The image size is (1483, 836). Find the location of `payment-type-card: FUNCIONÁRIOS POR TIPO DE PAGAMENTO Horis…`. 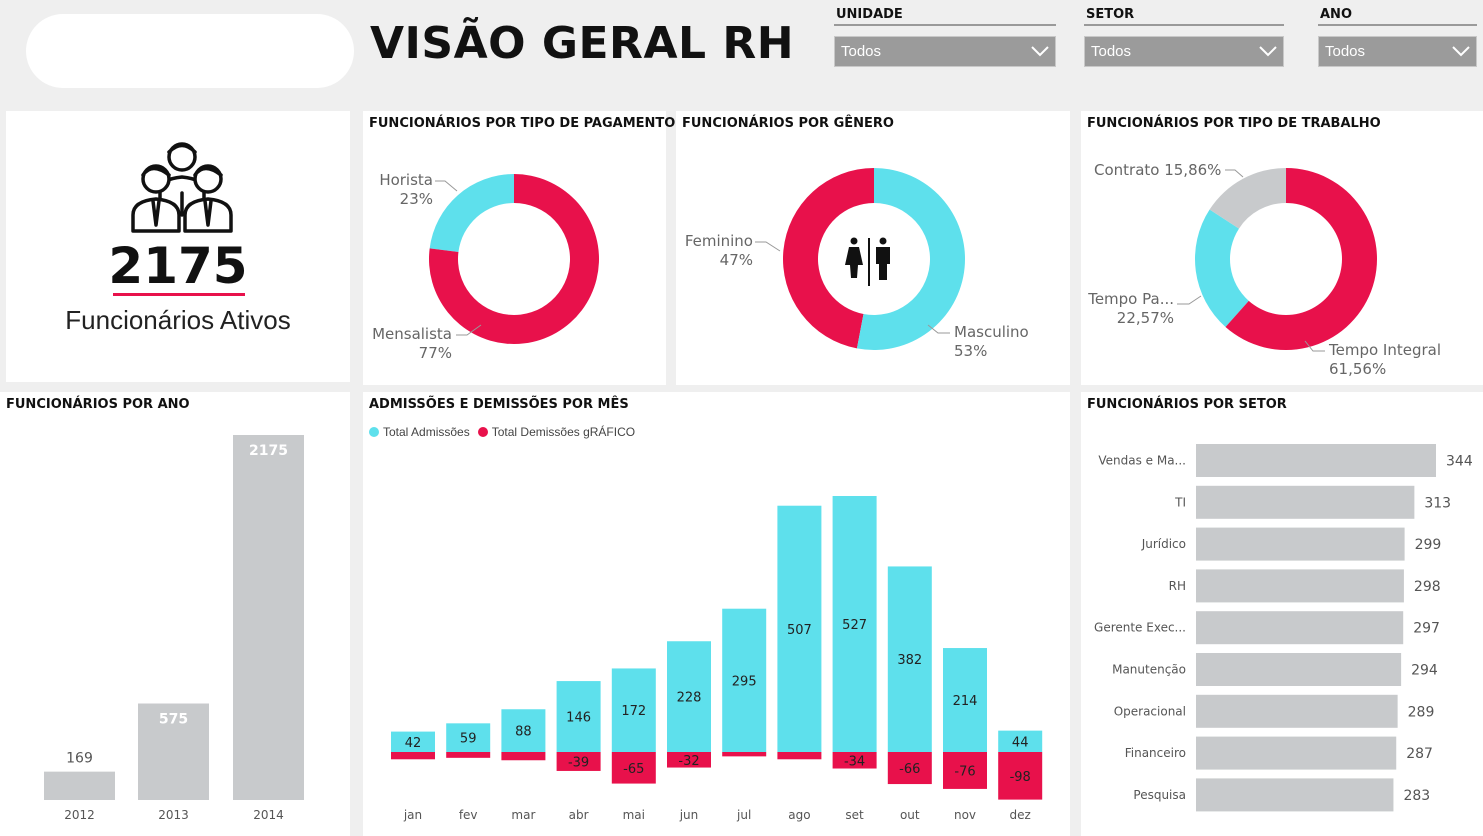

payment-type-card: FUNCIONÁRIOS POR TIPO DE PAGAMENTO Horis… is located at coordinates (519, 248).